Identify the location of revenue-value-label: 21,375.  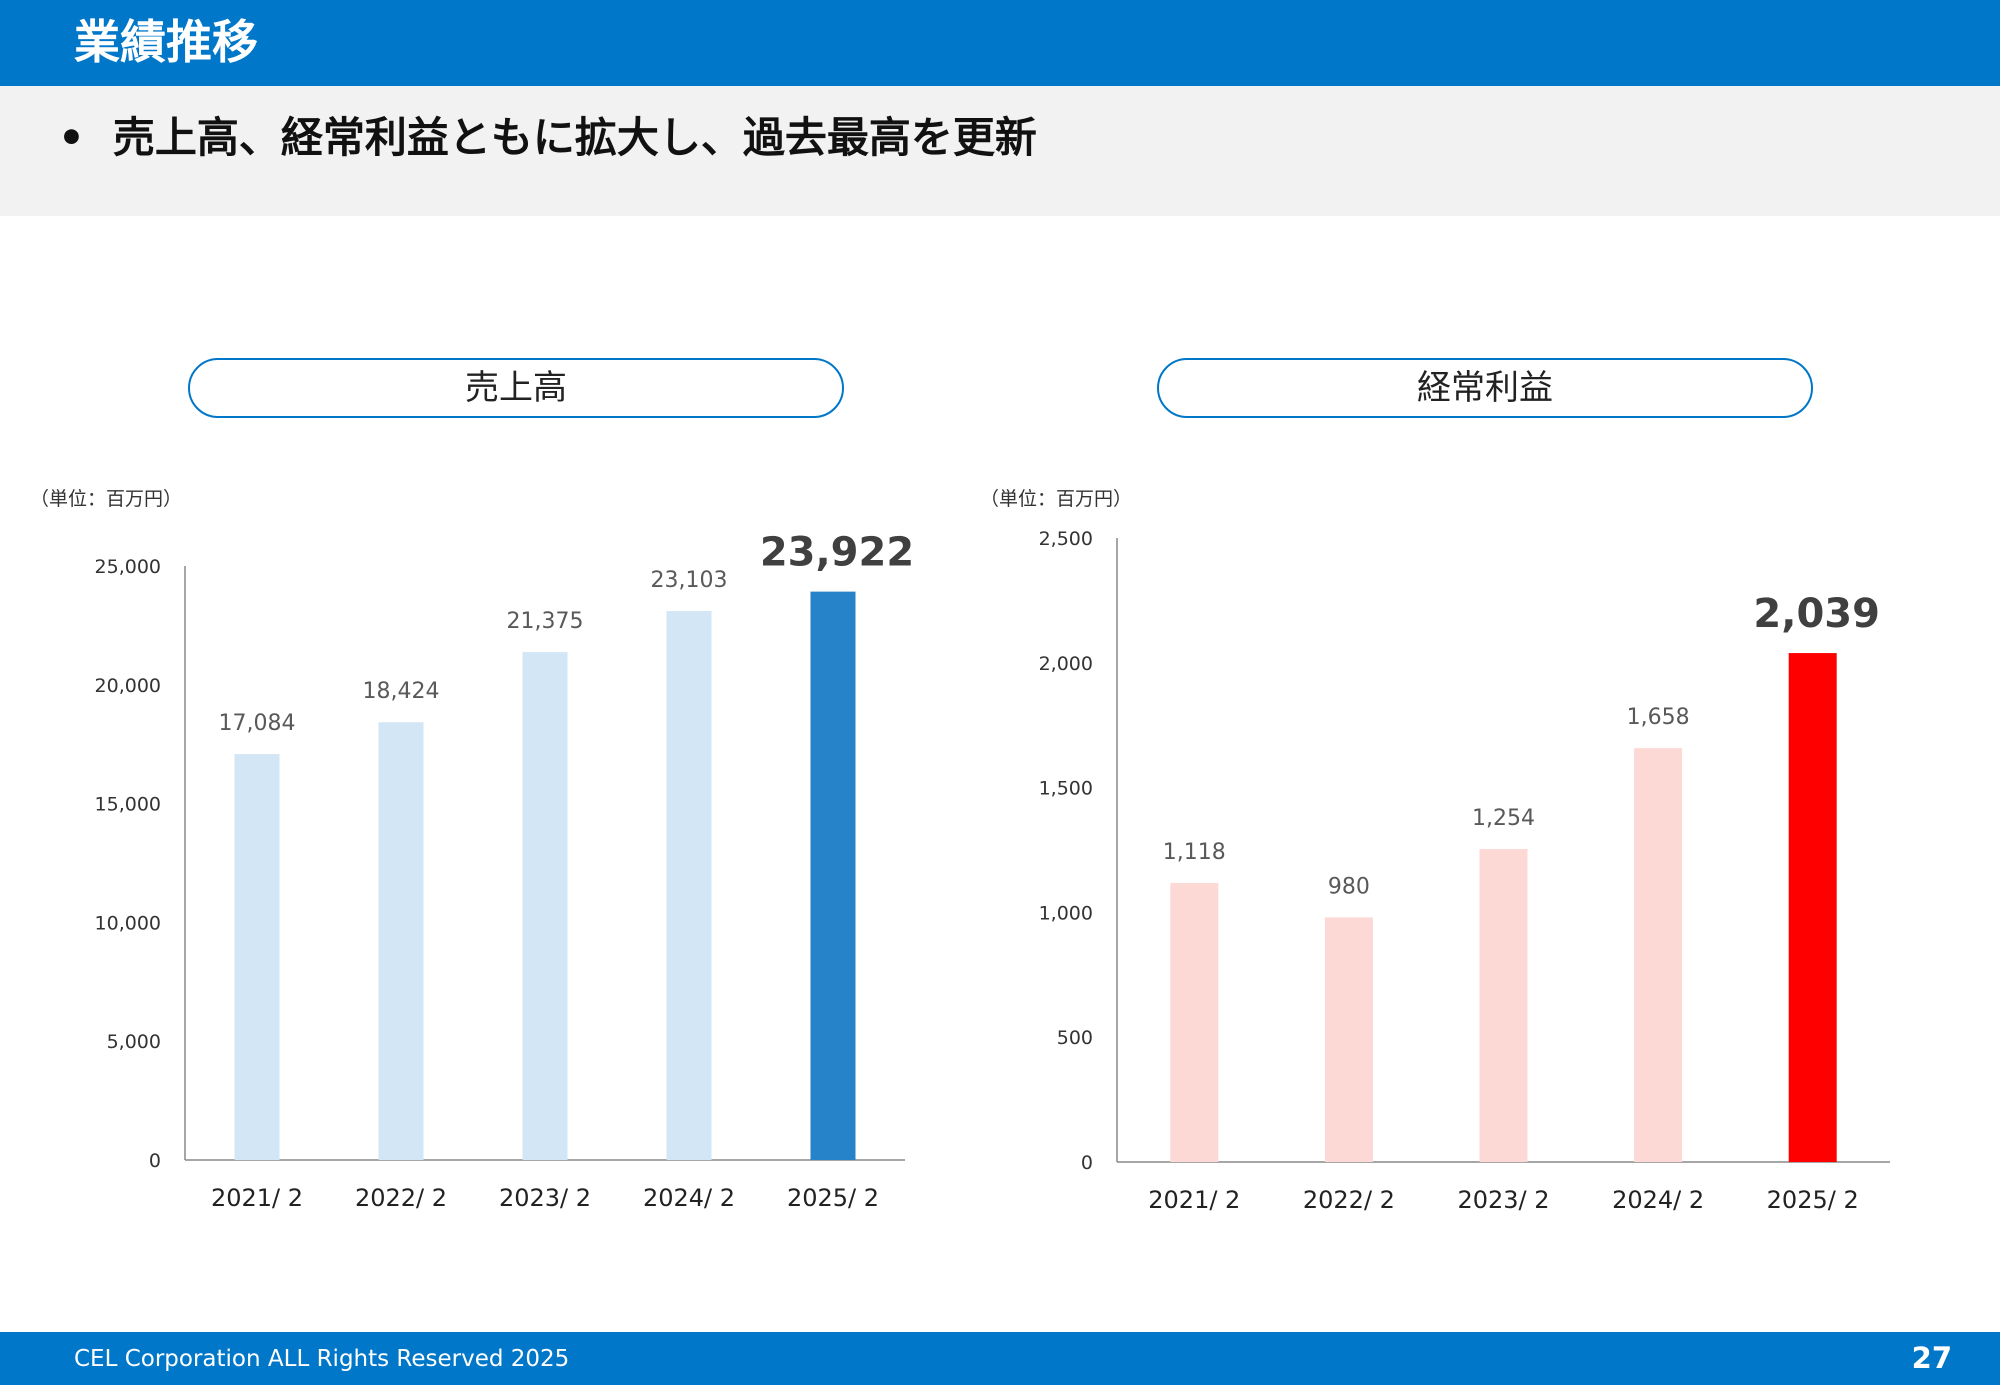
(545, 621).